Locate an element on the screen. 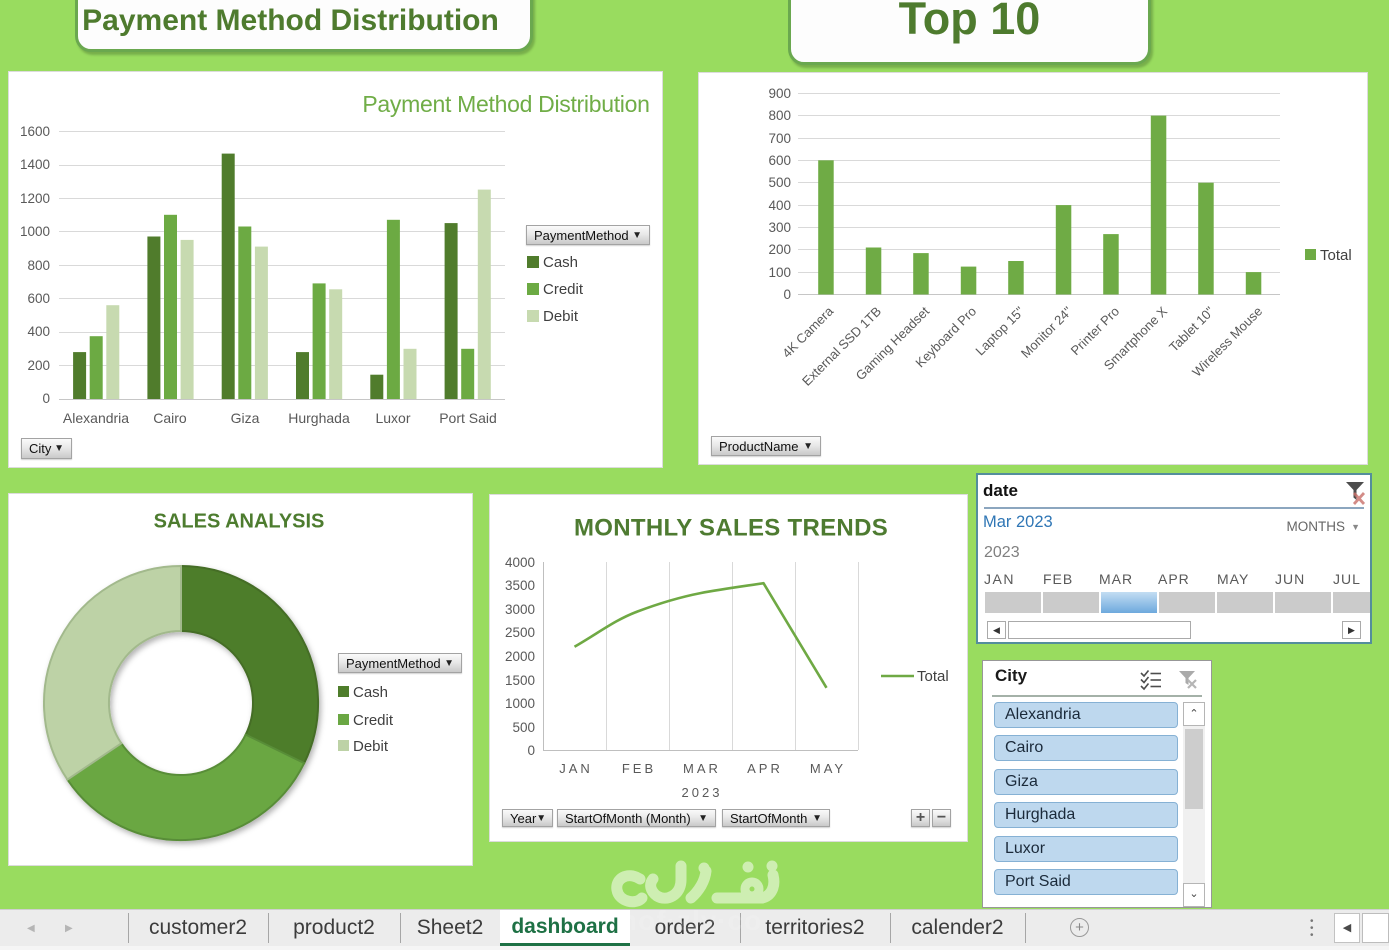 This screenshot has height=950, width=1389. svg-text: MAY is located at coordinates (828, 768).